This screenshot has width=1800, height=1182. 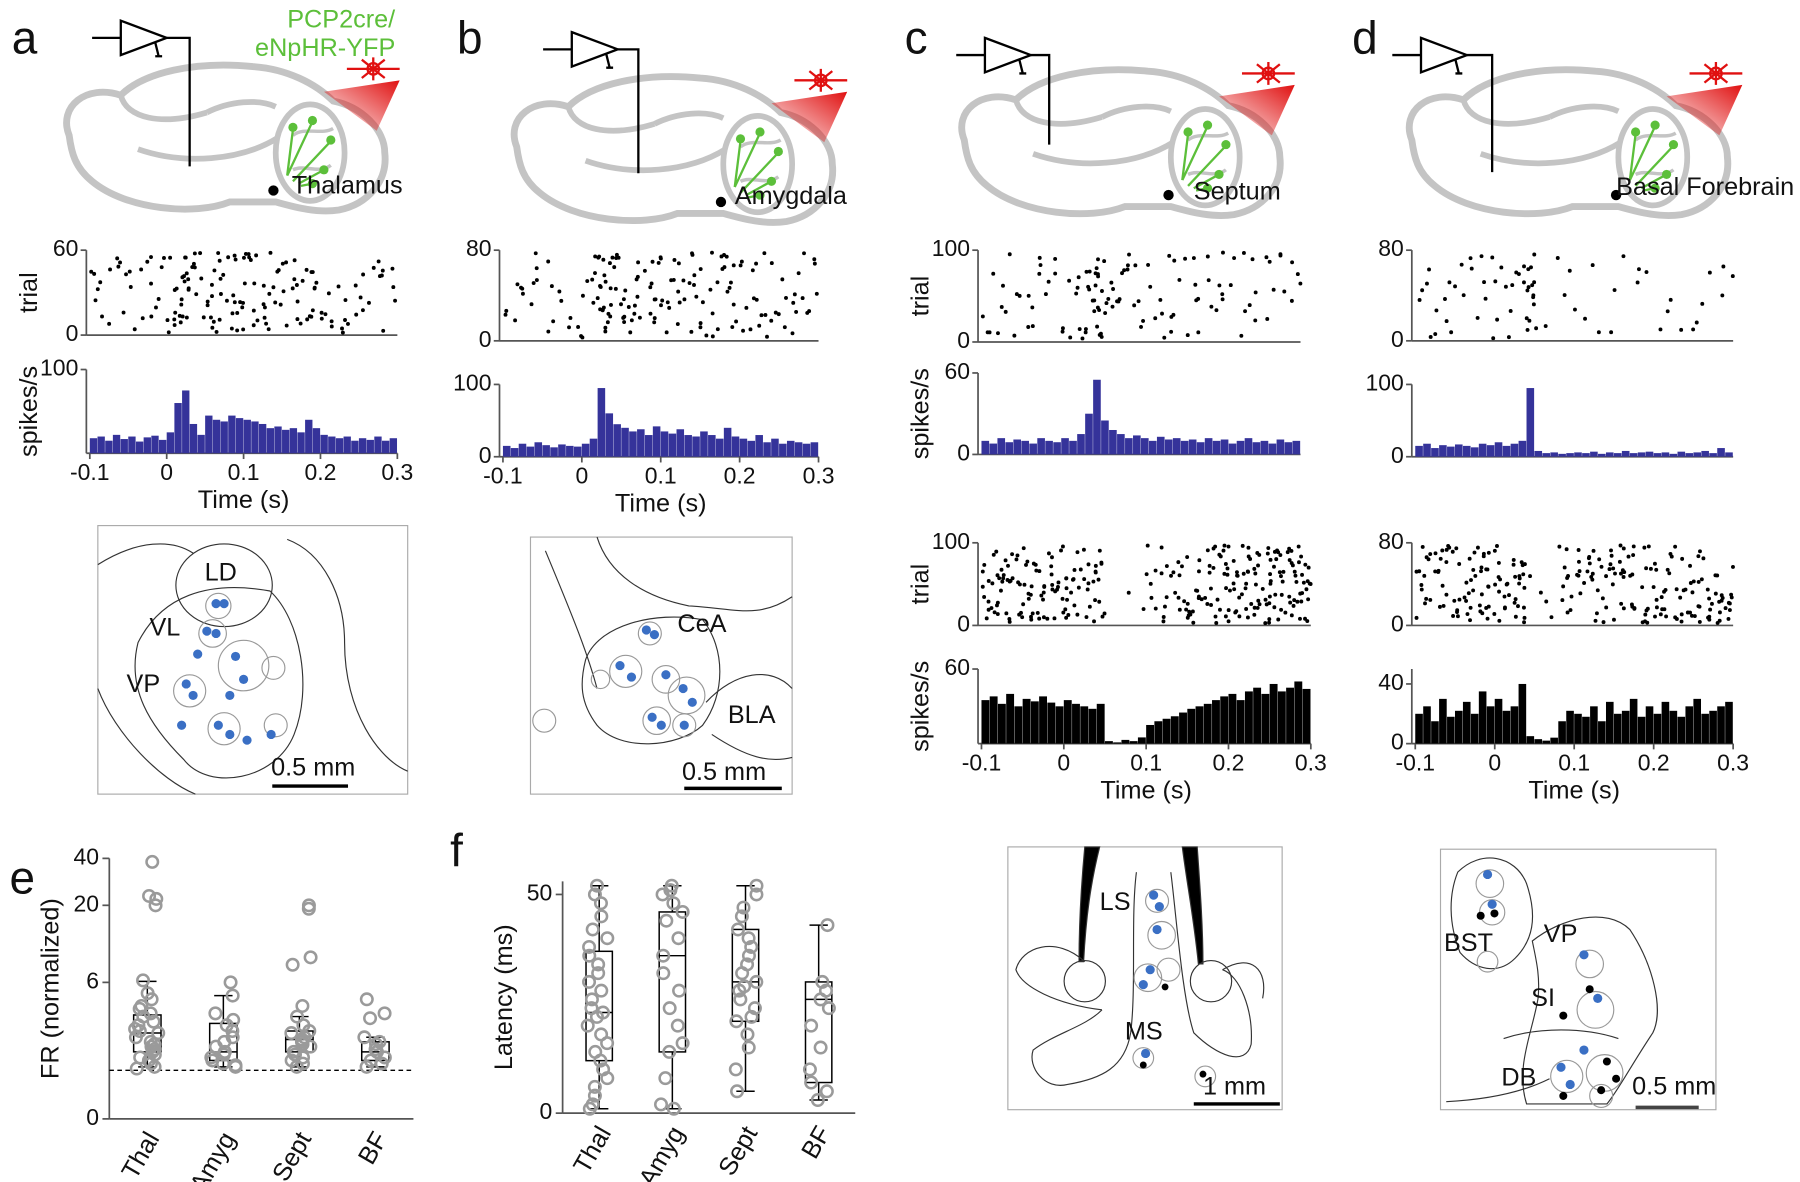 What do you see at coordinates (920, 296) in the screenshot?
I see `raster-y-label: trial` at bounding box center [920, 296].